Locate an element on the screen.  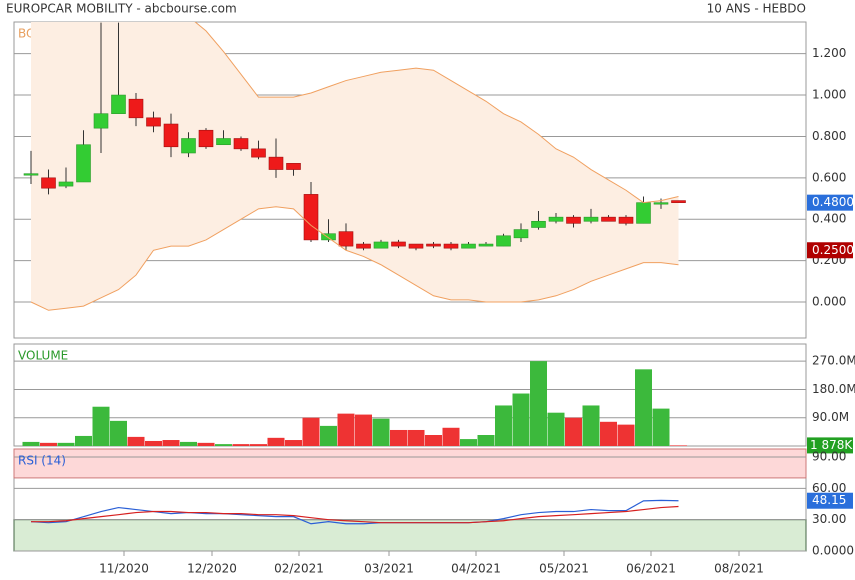
rsi-tag-label: 48.15 is located at coordinates (829, 500).